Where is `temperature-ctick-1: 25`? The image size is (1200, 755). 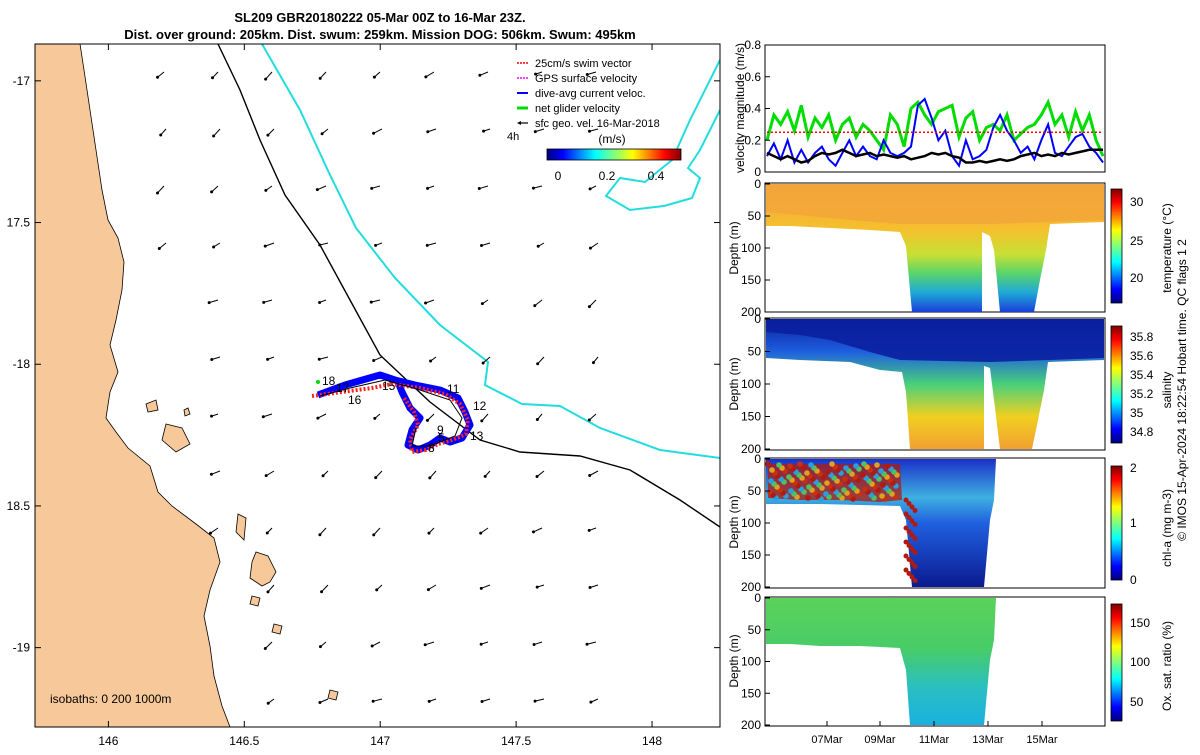 temperature-ctick-1: 25 is located at coordinates (1137, 241).